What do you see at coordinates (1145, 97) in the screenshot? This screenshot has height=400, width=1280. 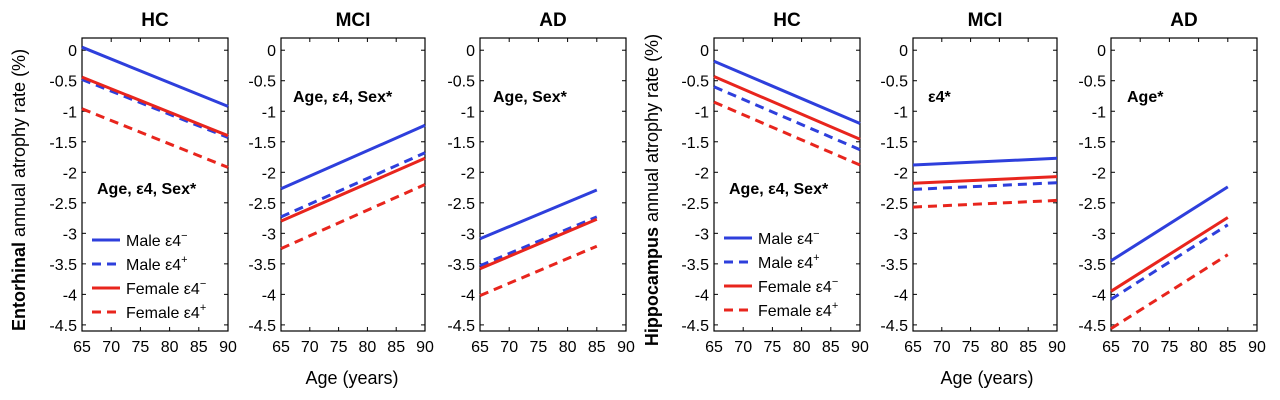 I see `panel-annotation: Age*` at bounding box center [1145, 97].